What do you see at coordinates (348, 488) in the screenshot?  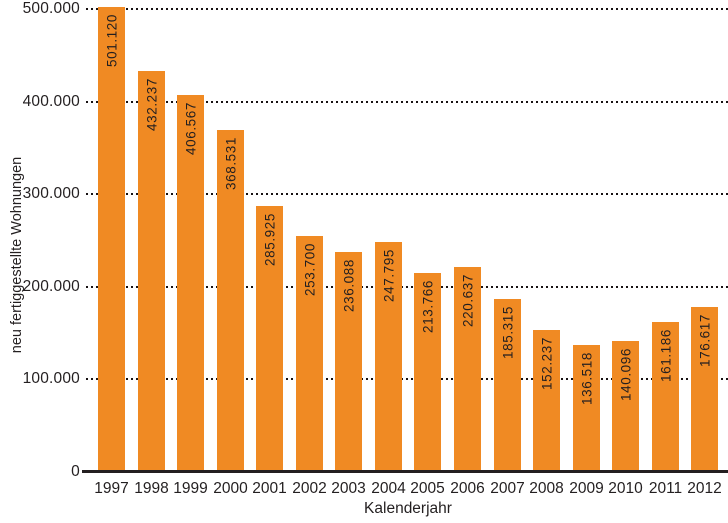 I see `x-tick-label-2003: 2003` at bounding box center [348, 488].